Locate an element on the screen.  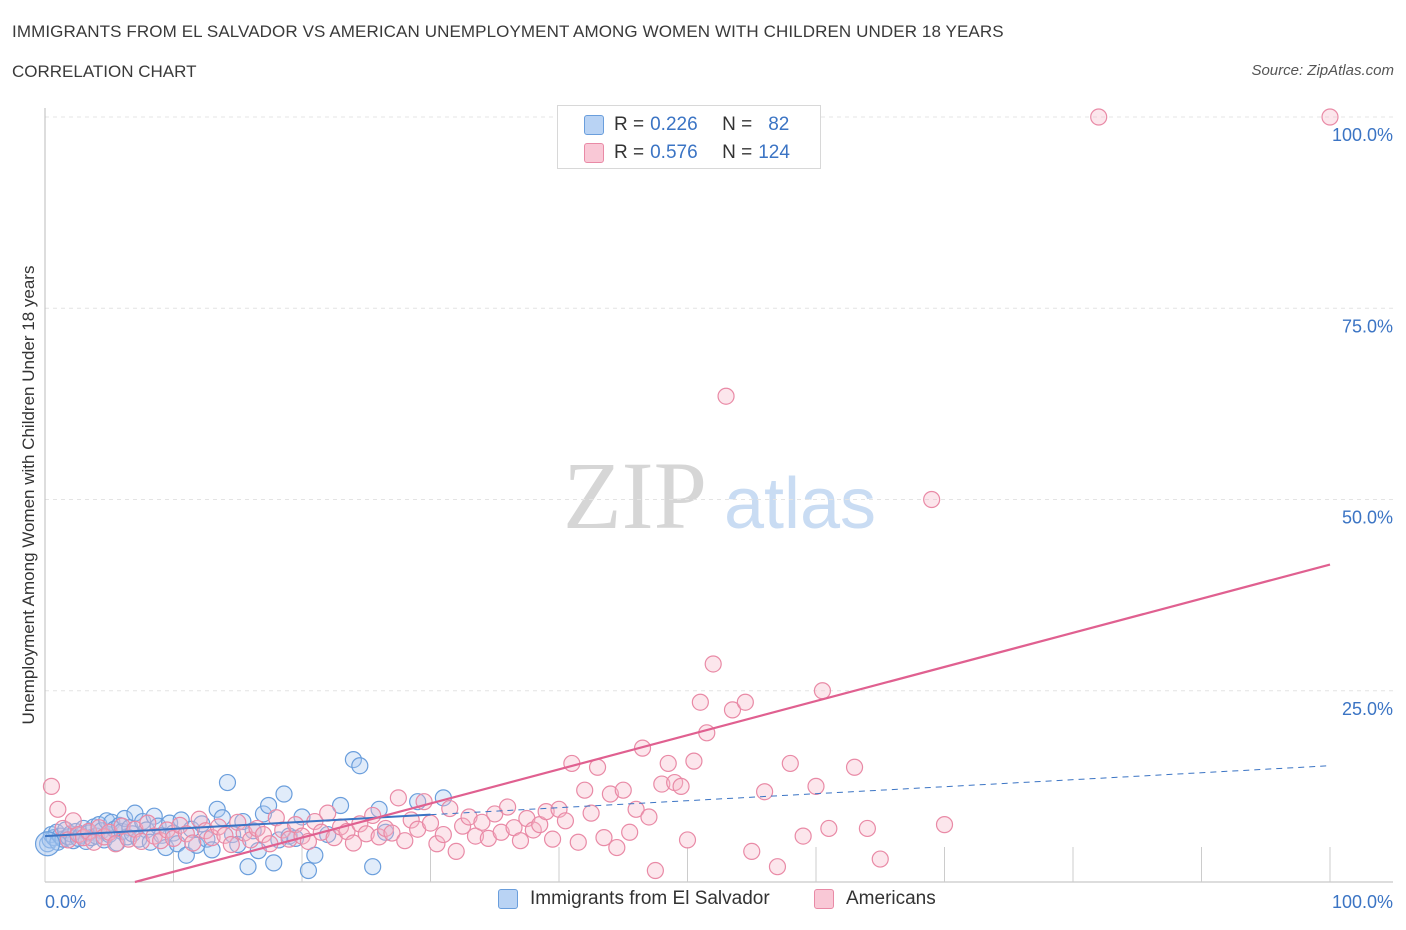
x-tick-label: 100.0% is located at coordinates (1362, 902).